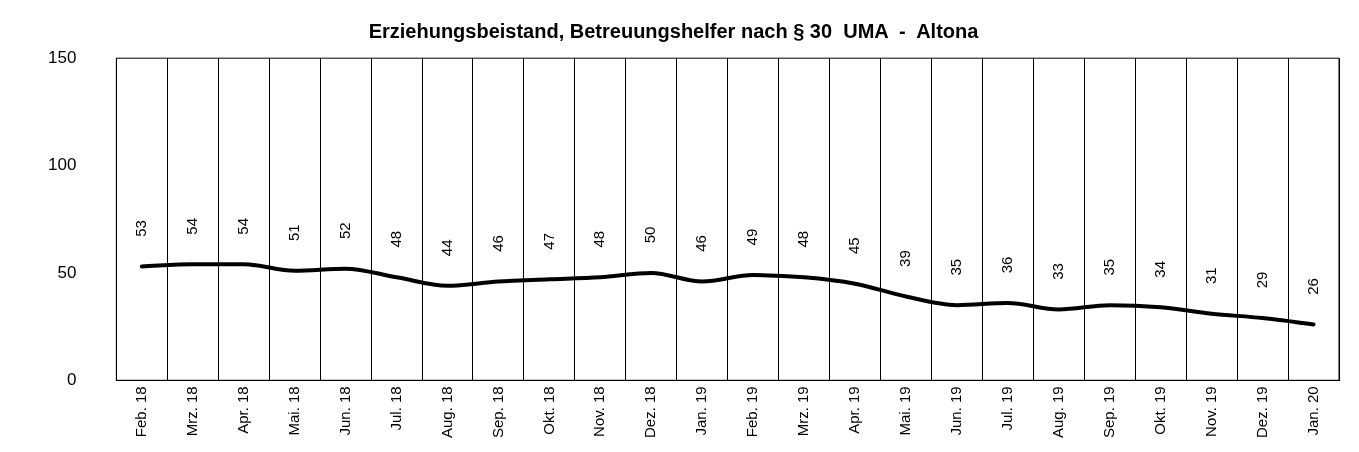  I want to click on data-label: 52, so click(344, 230).